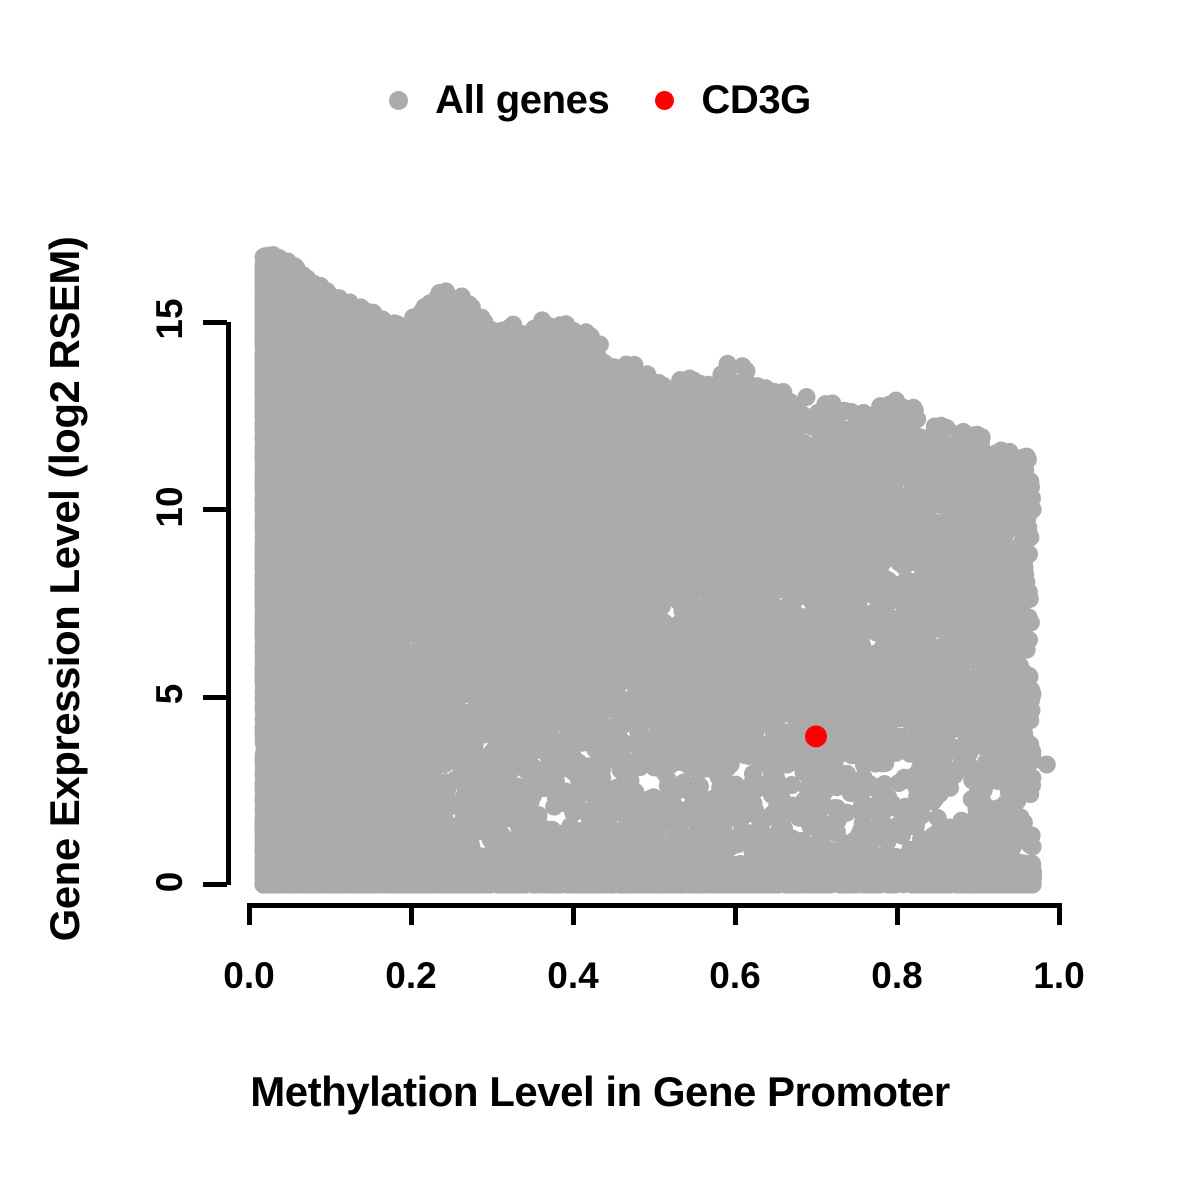  I want to click on legend-entry-cd3g: CD3G, so click(733, 100).